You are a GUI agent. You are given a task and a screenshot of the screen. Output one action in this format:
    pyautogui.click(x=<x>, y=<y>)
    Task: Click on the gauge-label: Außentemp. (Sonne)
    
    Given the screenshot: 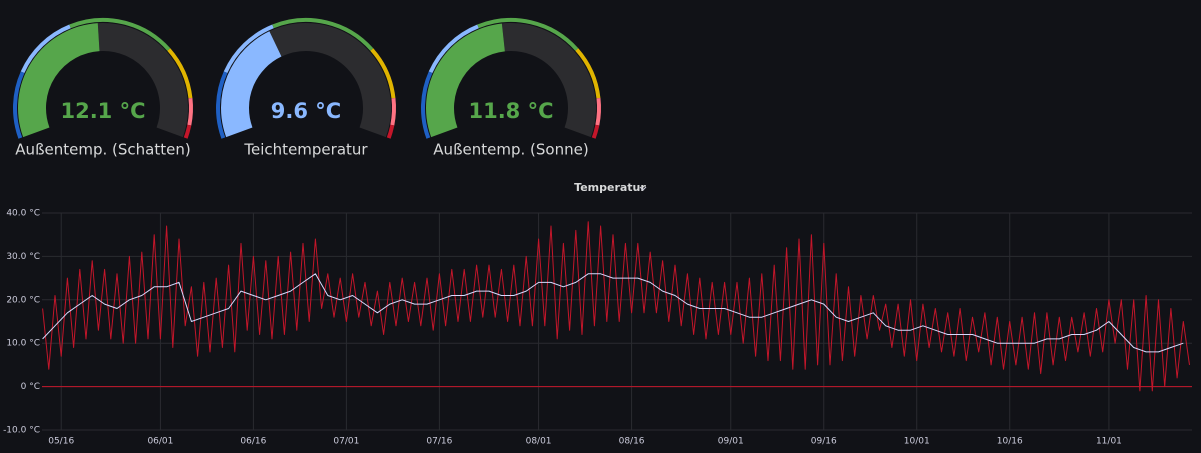 What is the action you would take?
    pyautogui.click(x=510, y=150)
    